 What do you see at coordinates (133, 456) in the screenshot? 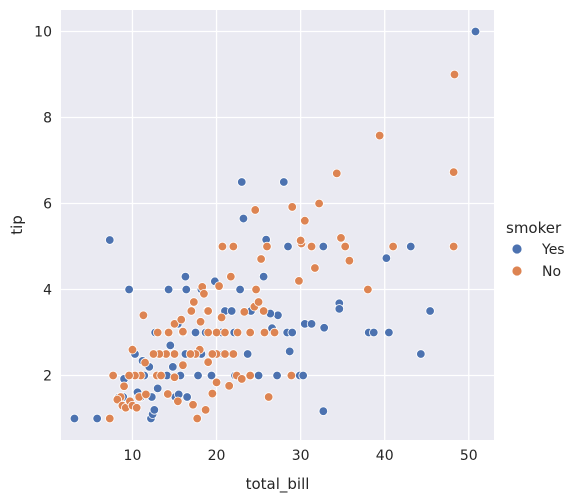
I see `x-tick-label: 10` at bounding box center [133, 456].